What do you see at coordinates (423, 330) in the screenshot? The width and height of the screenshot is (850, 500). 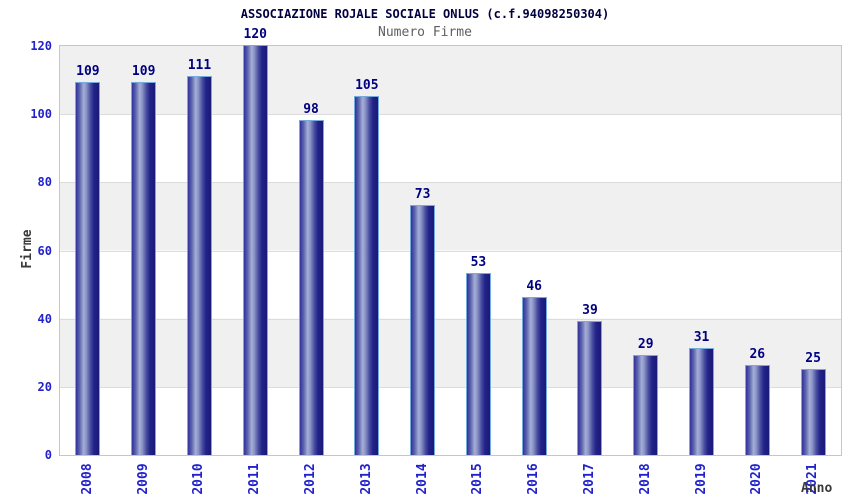 I see `bar-2014` at bounding box center [423, 330].